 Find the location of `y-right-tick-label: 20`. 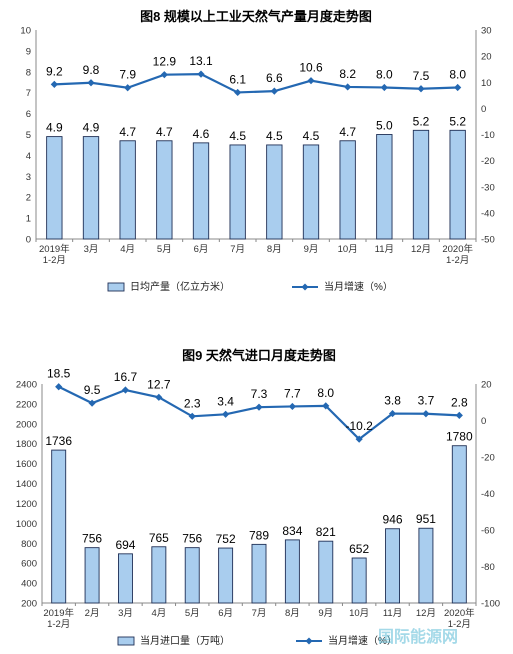

y-right-tick-label: 20 is located at coordinates (486, 57).